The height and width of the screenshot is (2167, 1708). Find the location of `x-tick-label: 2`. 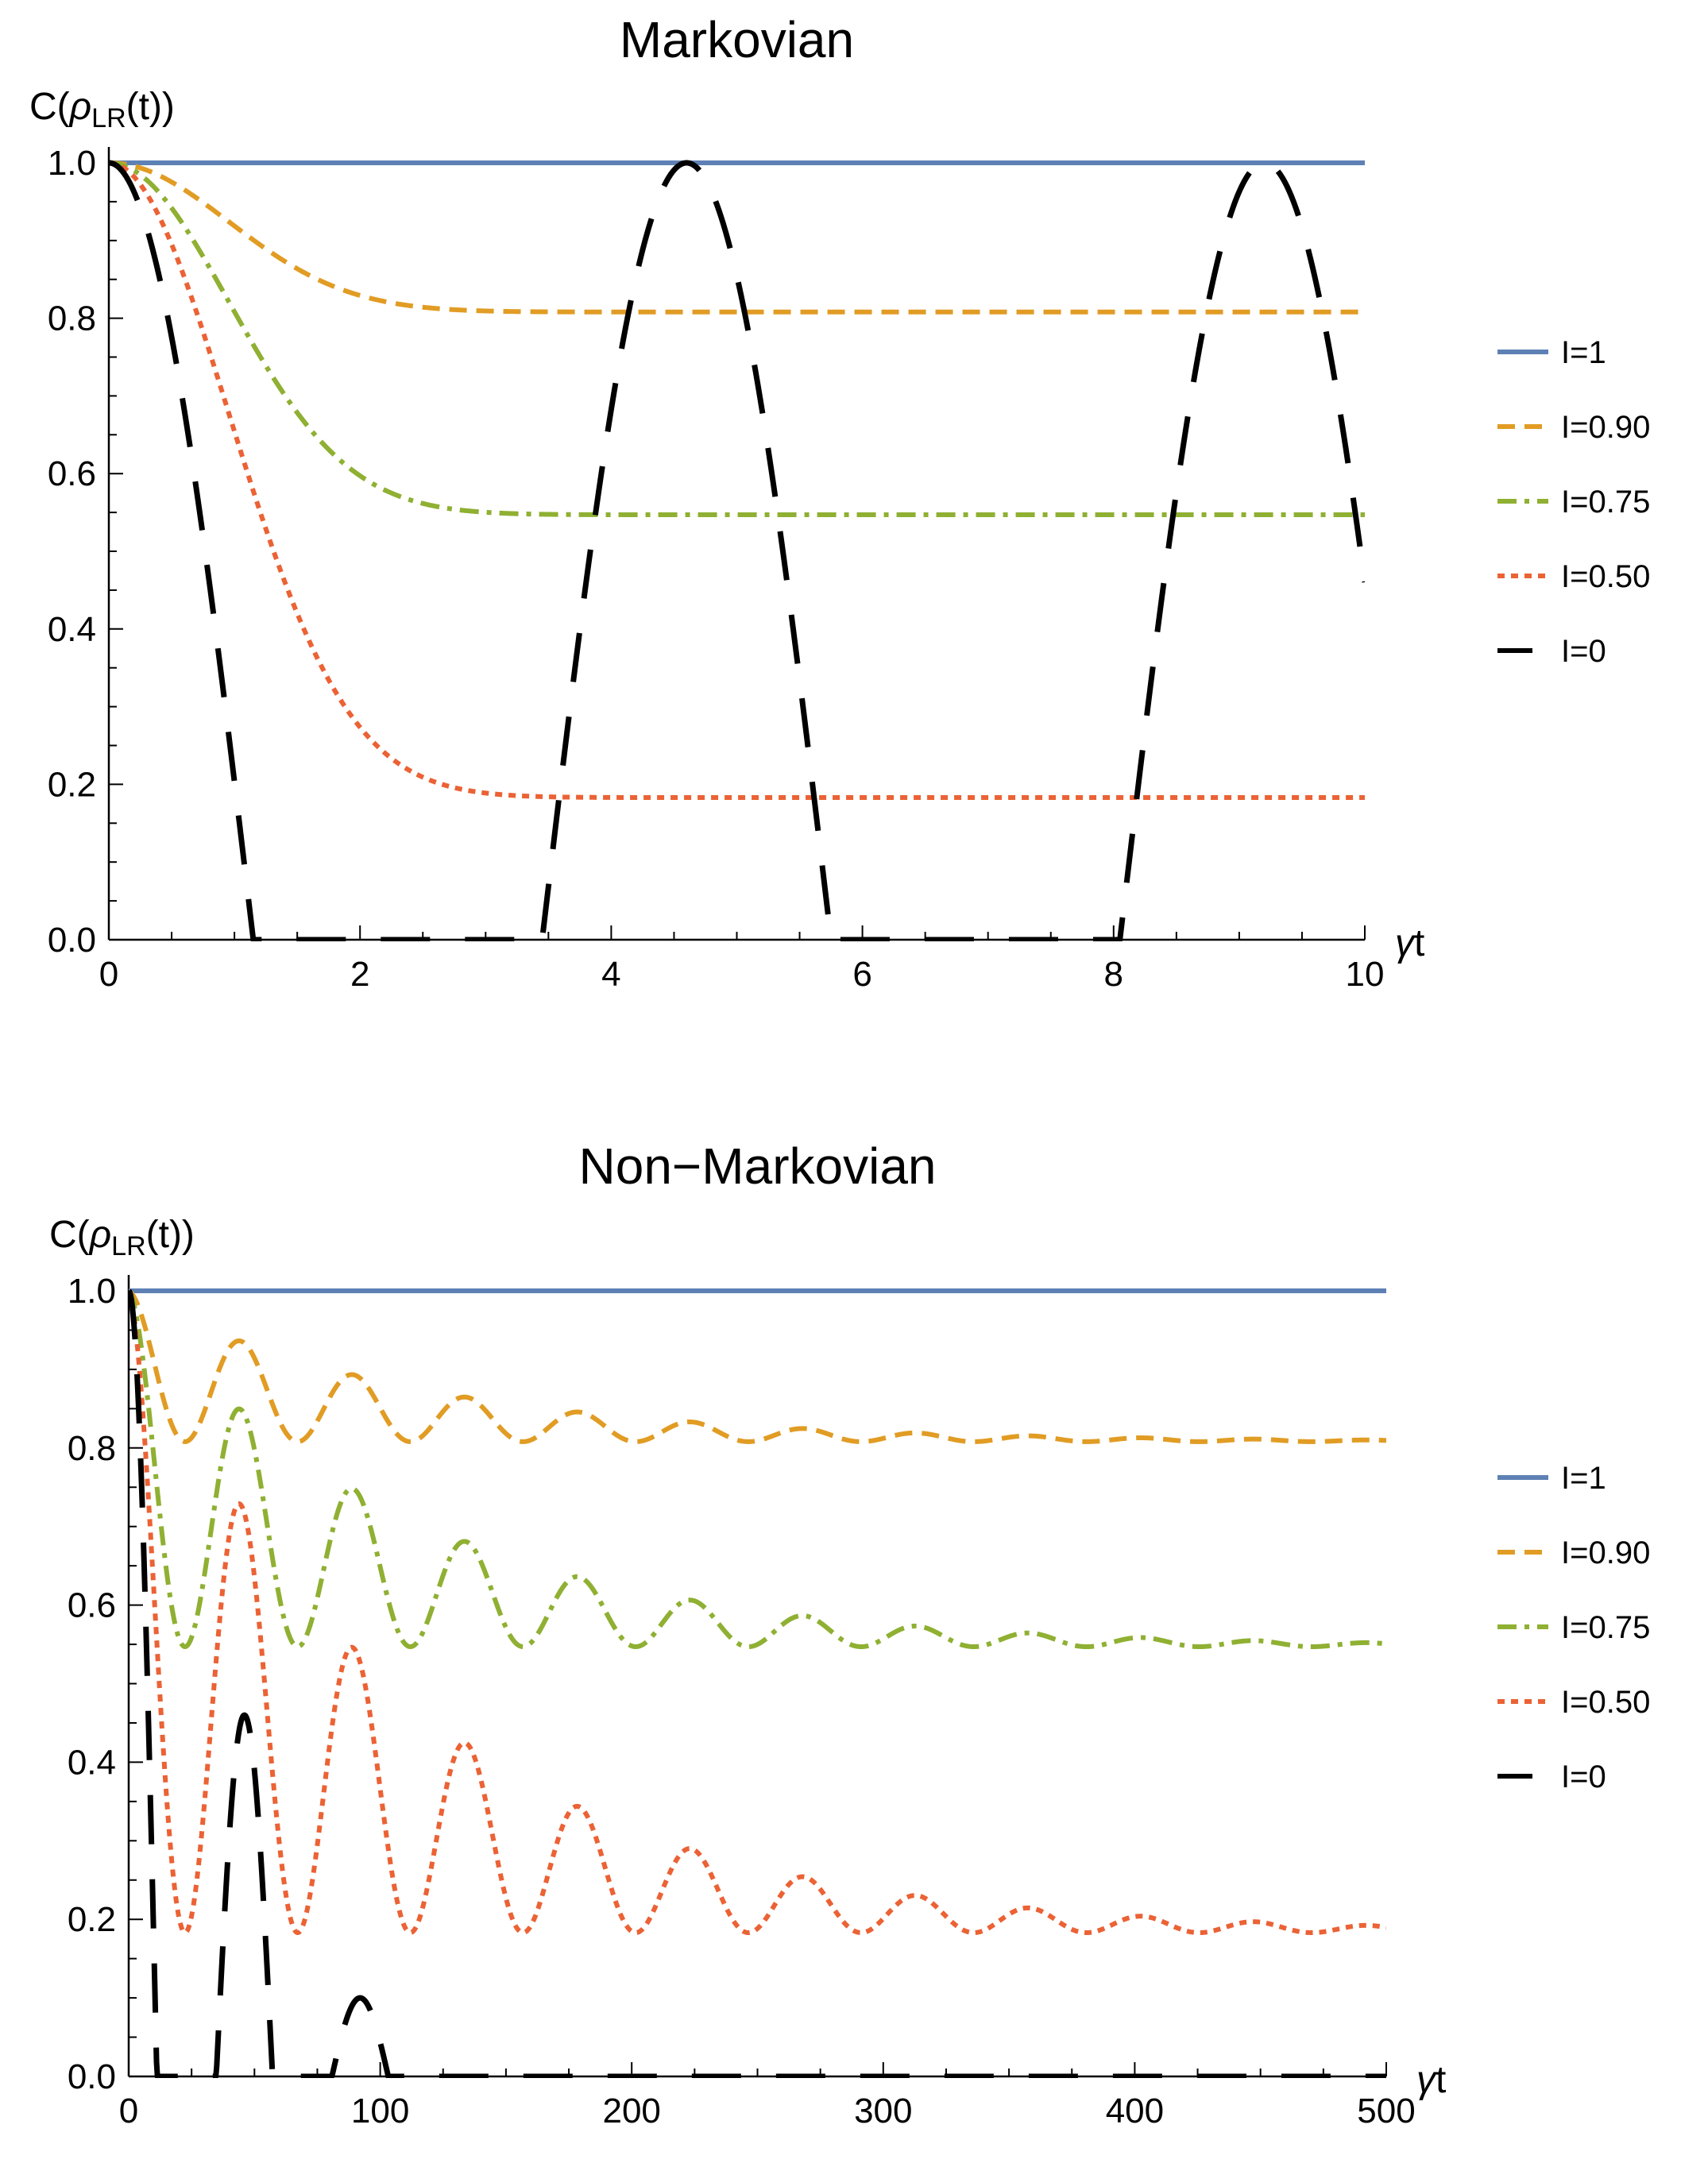

x-tick-label: 2 is located at coordinates (359, 974).